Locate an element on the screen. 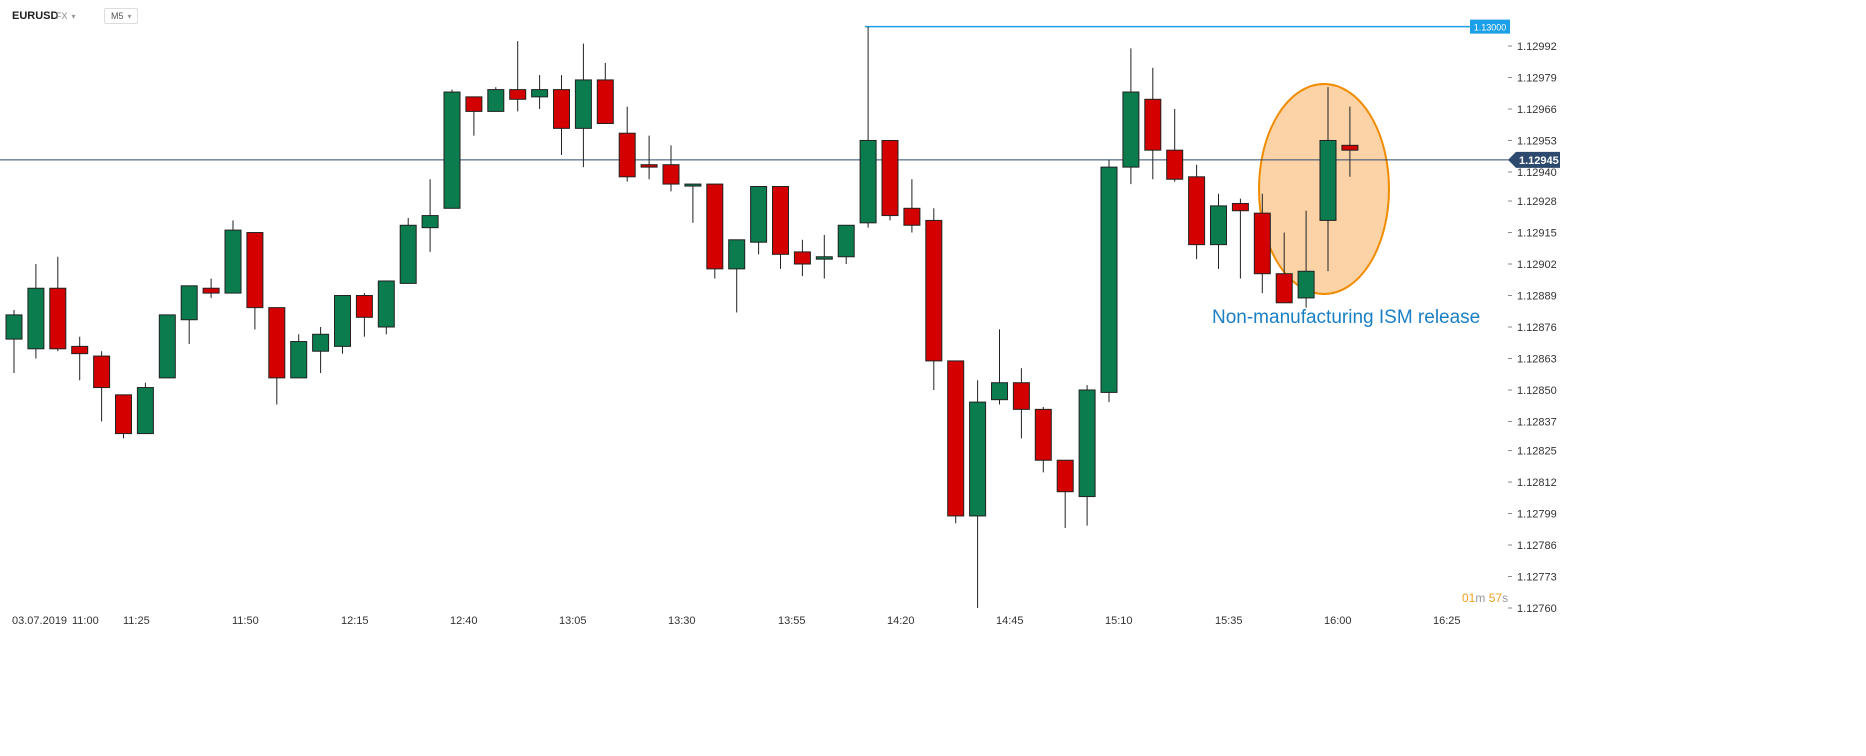 Image resolution: width=1866 pixels, height=756 pixels. y-tick-label: 1.12799 is located at coordinates (1537, 515).